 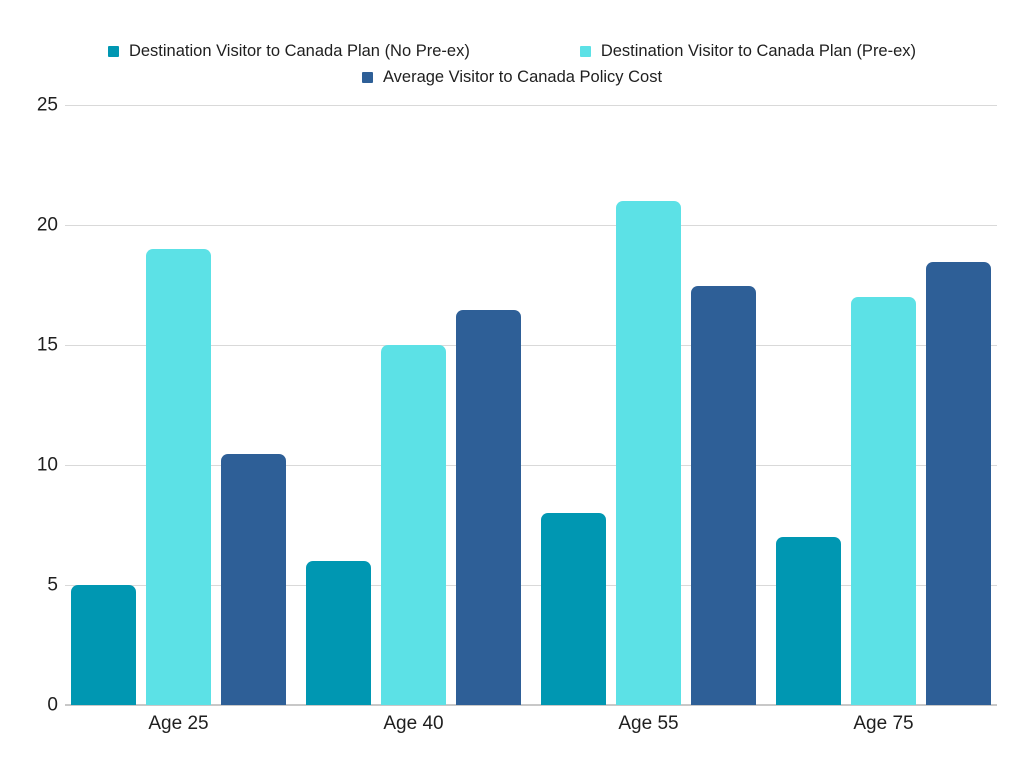 I want to click on y-axis-tick-labels: 0 5 10 15 20 25, so click(x=29, y=405).